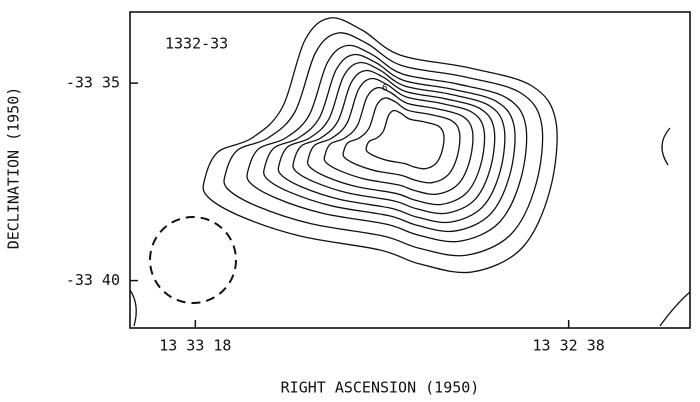 Image resolution: width=700 pixels, height=402 pixels. What do you see at coordinates (380, 388) in the screenshot?
I see `x-axis-label: RIGHT ASCENSION (1950)` at bounding box center [380, 388].